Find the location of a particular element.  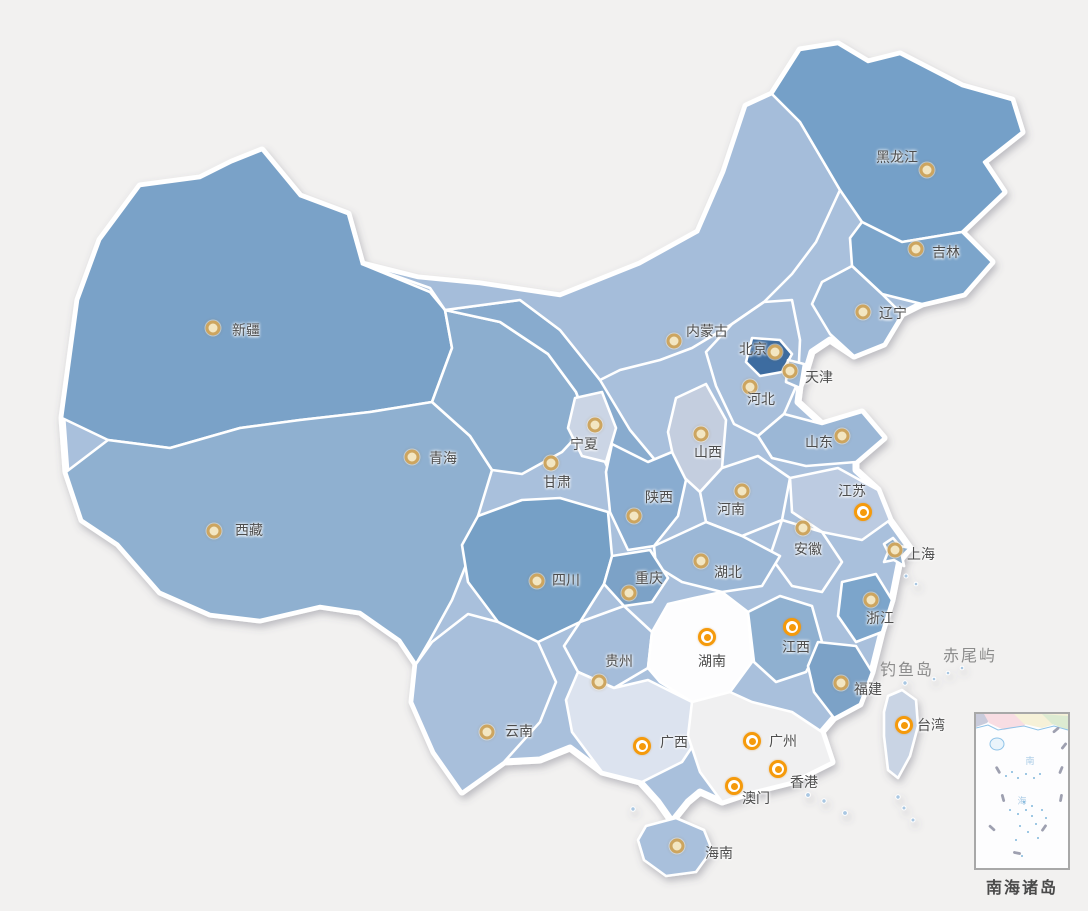

label-xizang: 西藏 is located at coordinates (249, 530).